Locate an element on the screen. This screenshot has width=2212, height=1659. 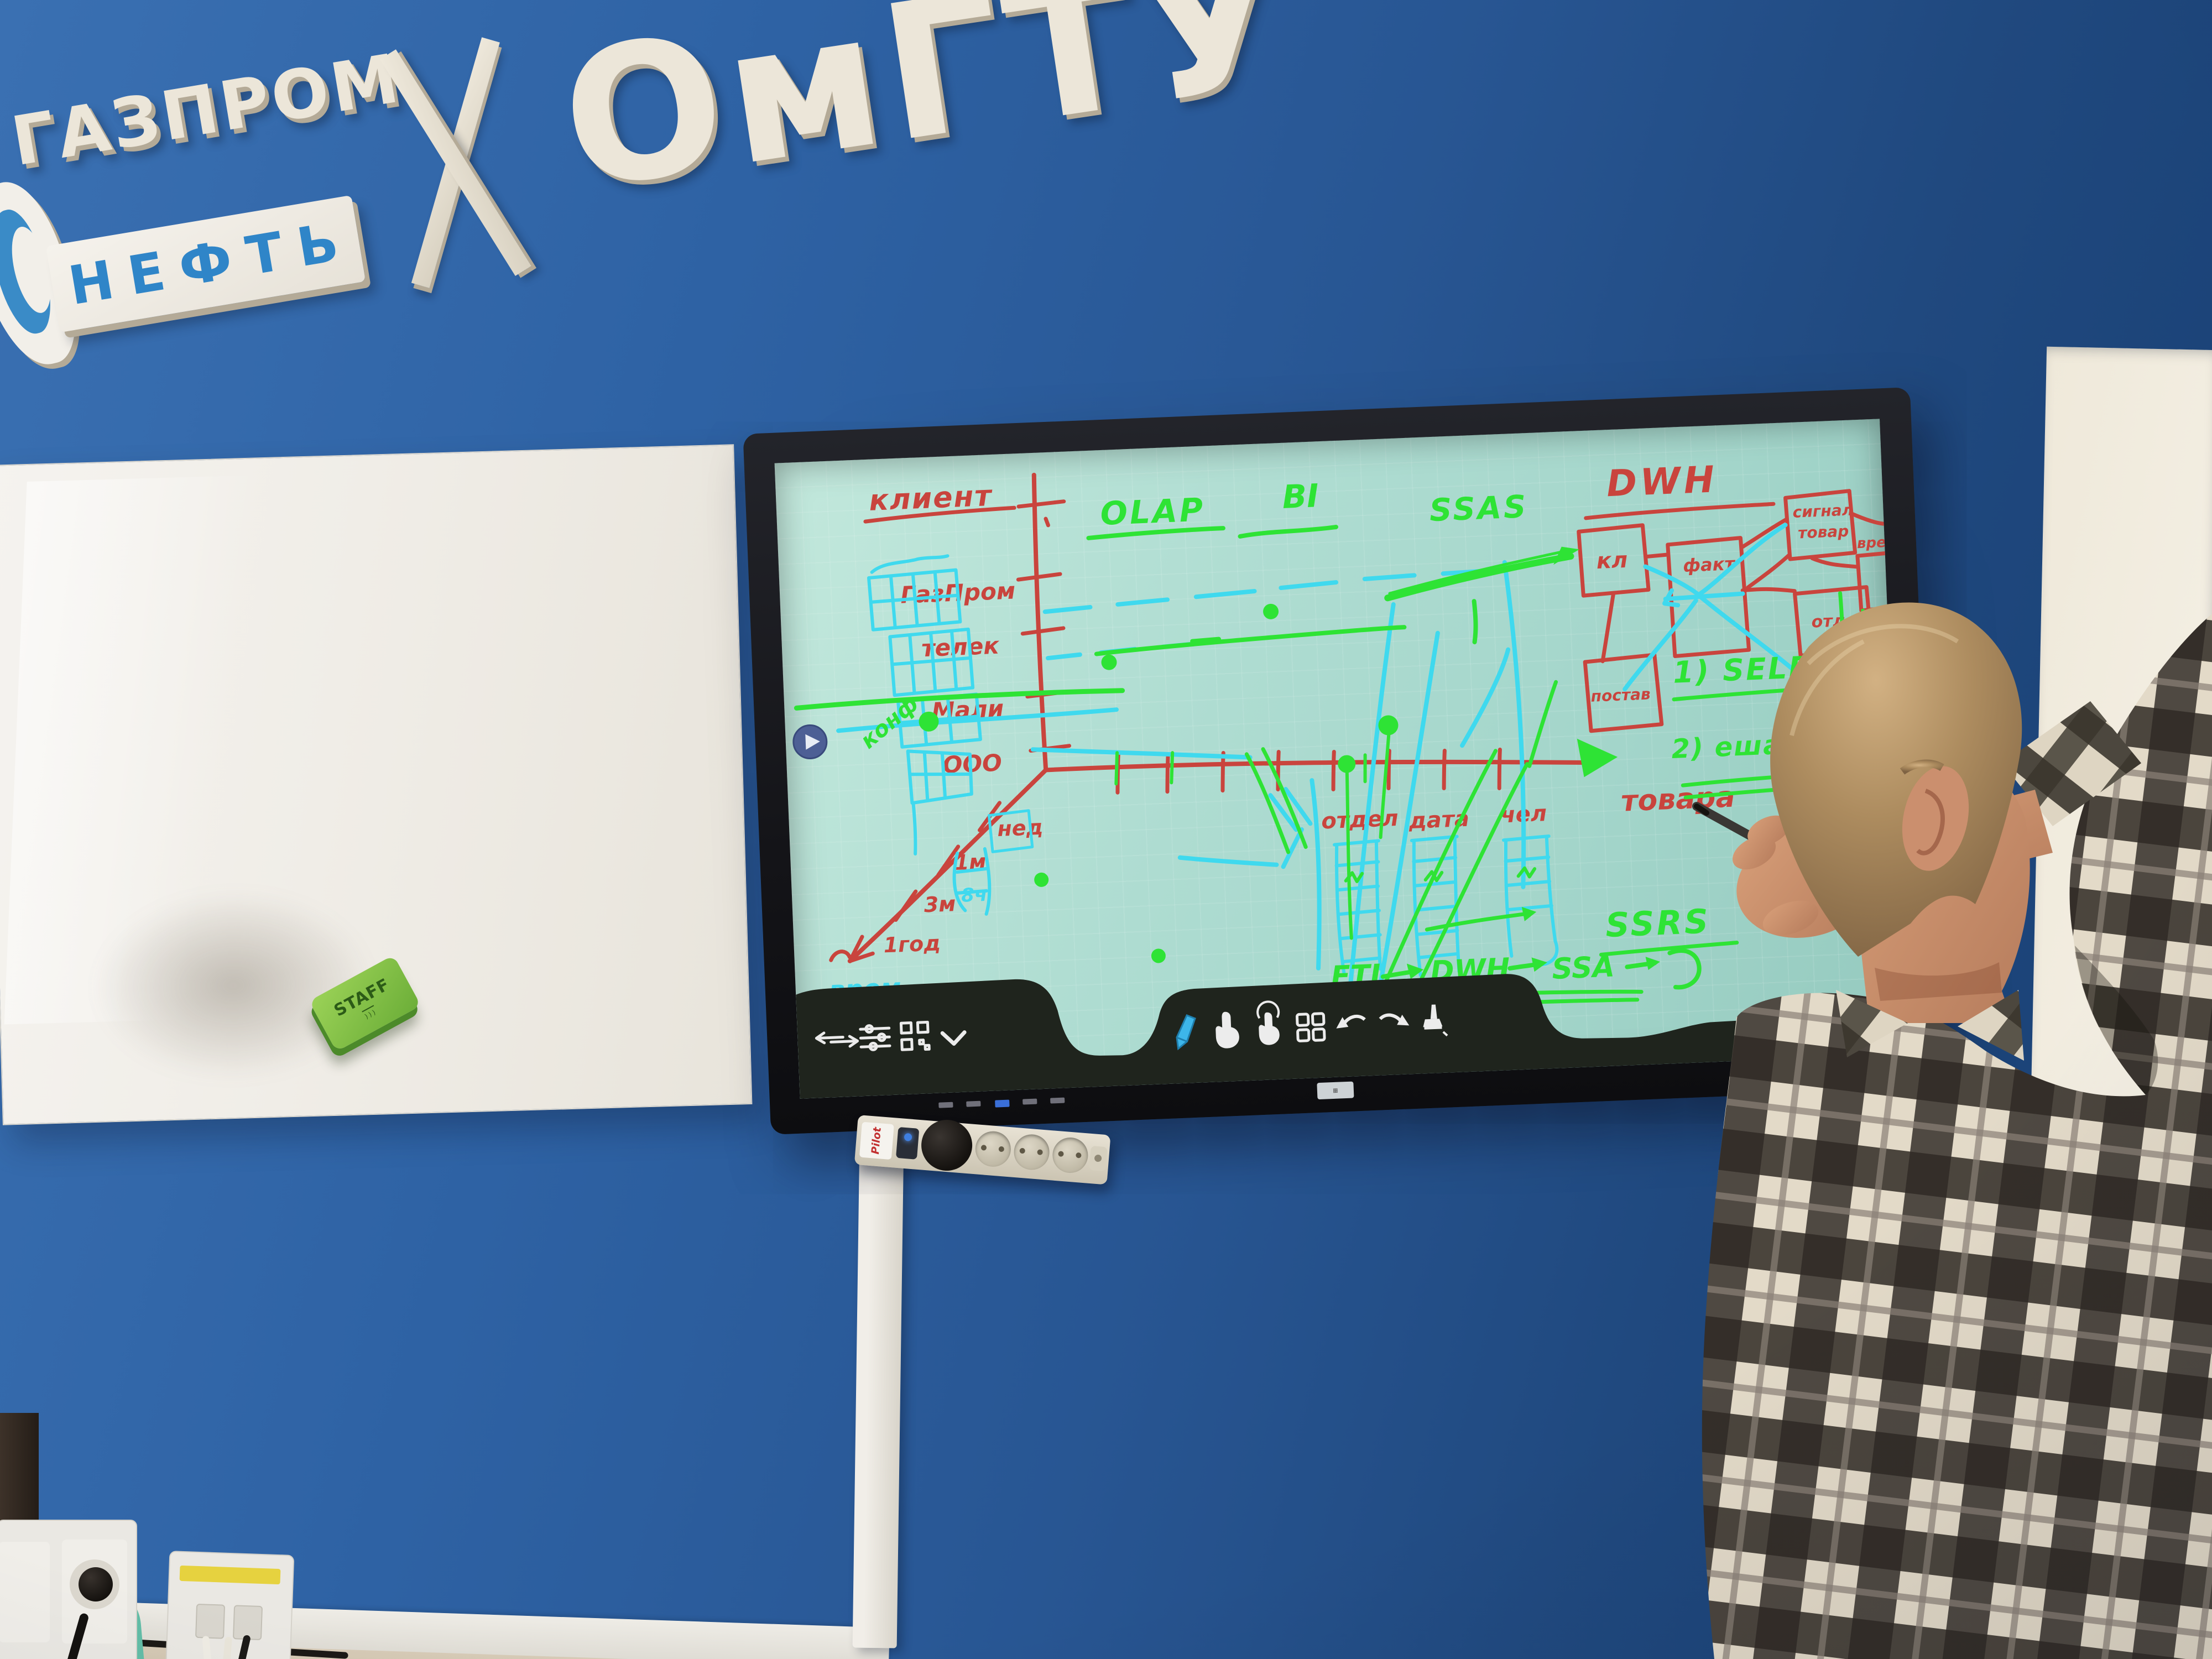
hair-over-ear is located at coordinates (1922, 767).